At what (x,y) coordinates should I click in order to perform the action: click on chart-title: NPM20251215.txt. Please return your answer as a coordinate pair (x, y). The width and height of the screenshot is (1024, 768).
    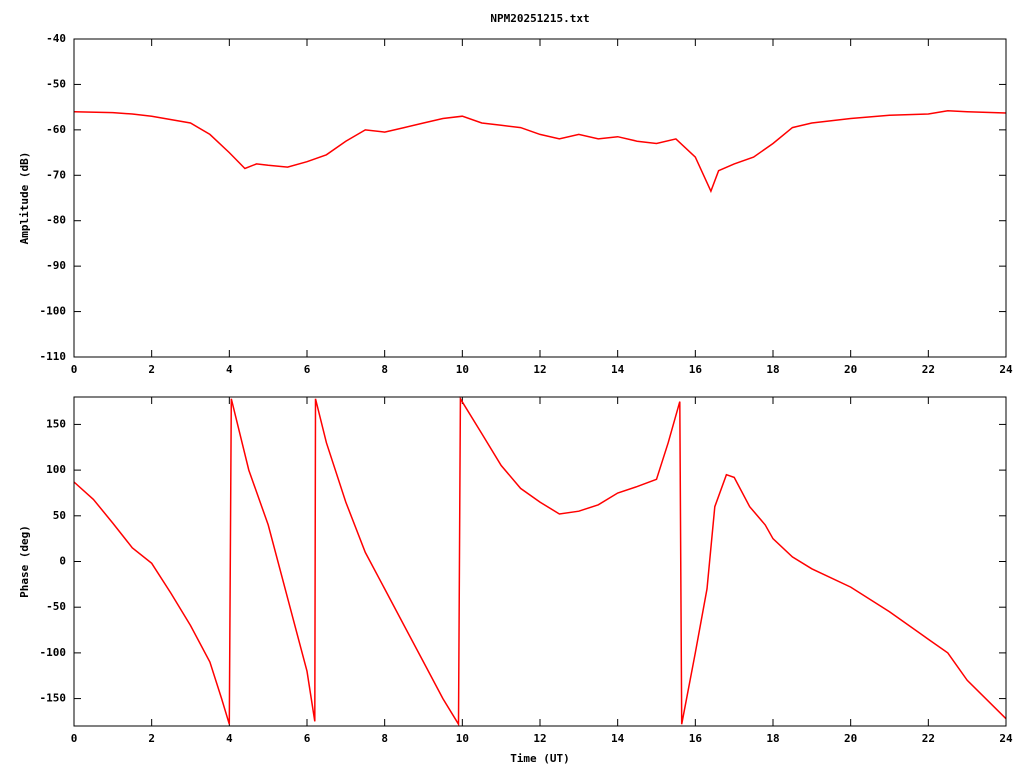
    Looking at the image, I should click on (539, 18).